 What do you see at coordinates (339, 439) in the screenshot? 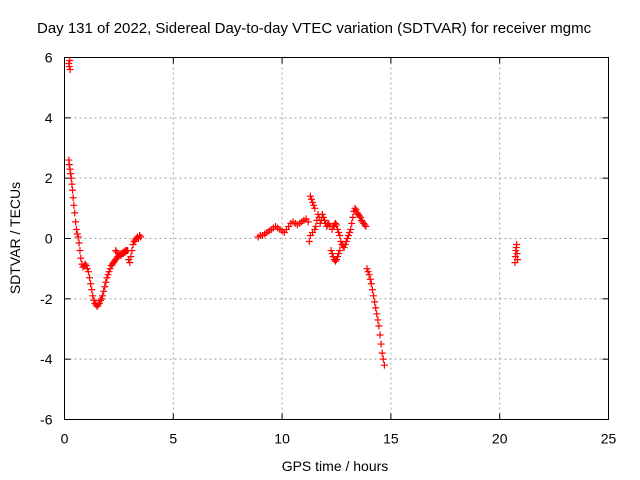
I see `x-tick-labels: 0 5 10 15 20 25` at bounding box center [339, 439].